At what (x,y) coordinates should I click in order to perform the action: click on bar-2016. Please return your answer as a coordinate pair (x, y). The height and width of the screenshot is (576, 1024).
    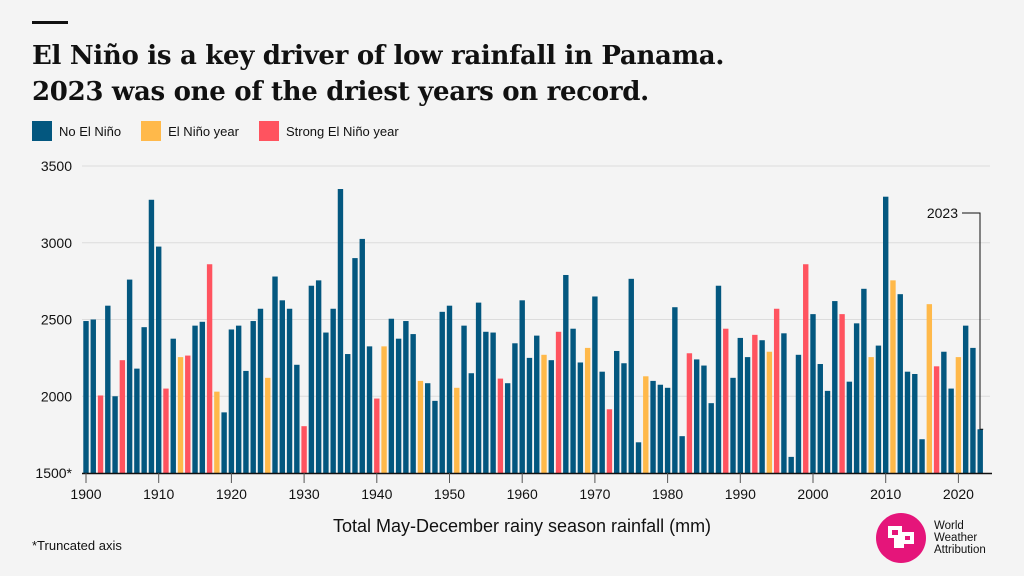
    Looking at the image, I should click on (929, 388).